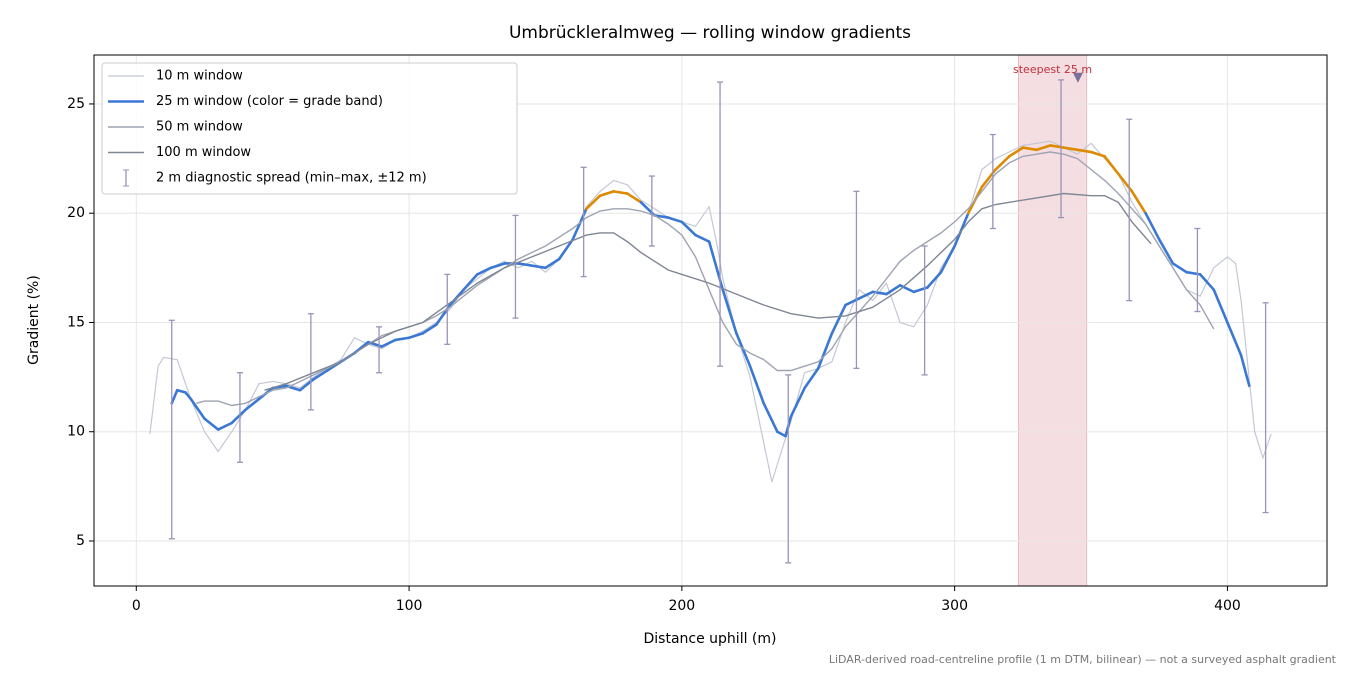  I want to click on x-tick-label: 400, so click(1227, 606).